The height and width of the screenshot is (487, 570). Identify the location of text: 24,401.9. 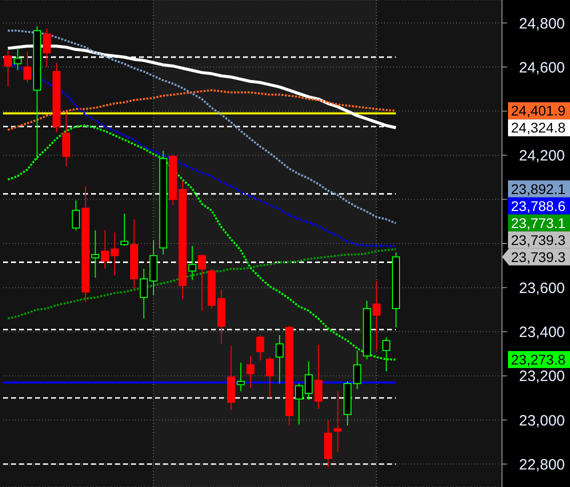
(538, 110).